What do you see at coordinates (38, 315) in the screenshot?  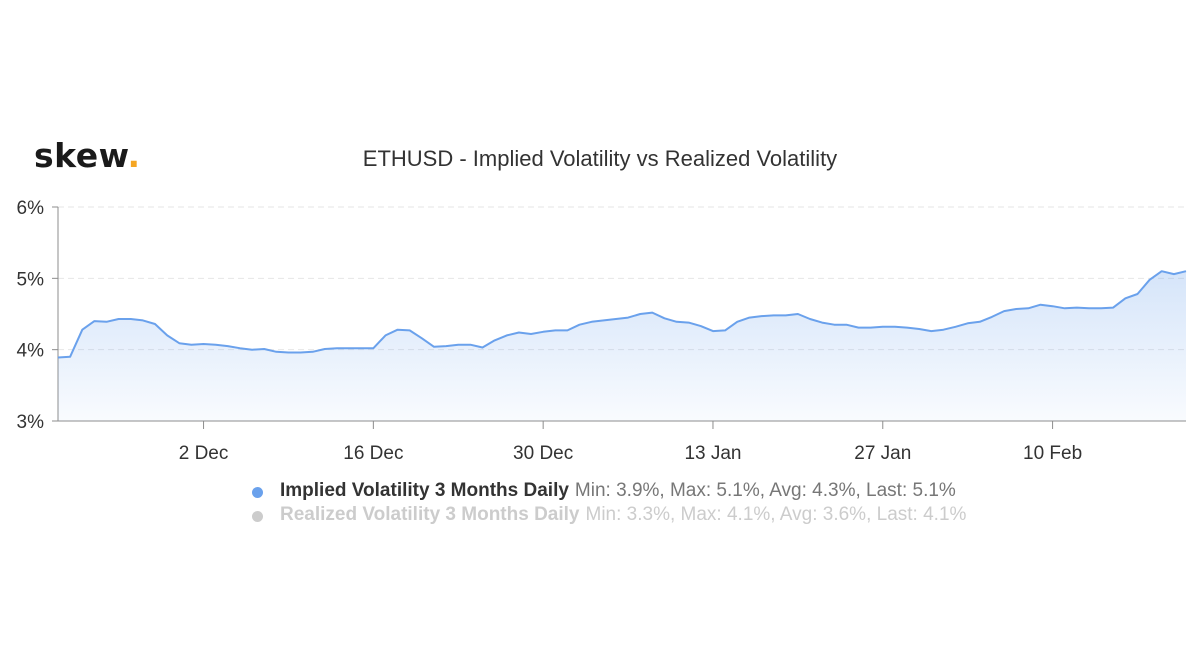 I see `y-axis: 3% 4% 5% 6%` at bounding box center [38, 315].